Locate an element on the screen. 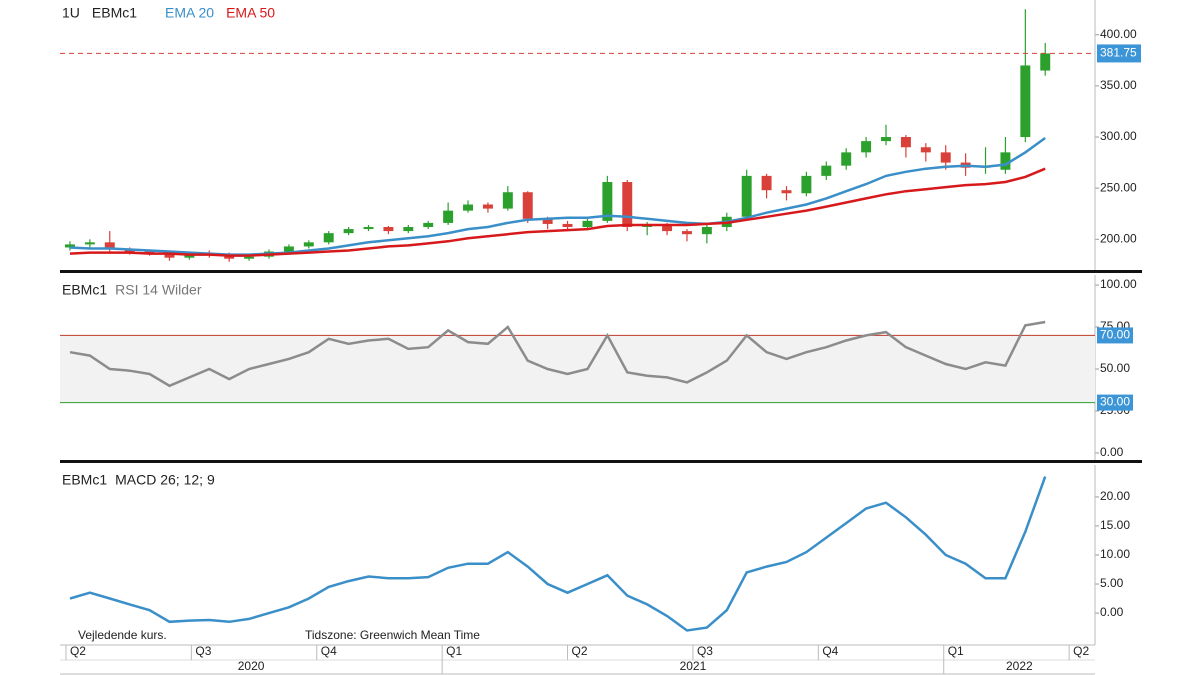  y-tick-label: 50.00 is located at coordinates (1115, 368).